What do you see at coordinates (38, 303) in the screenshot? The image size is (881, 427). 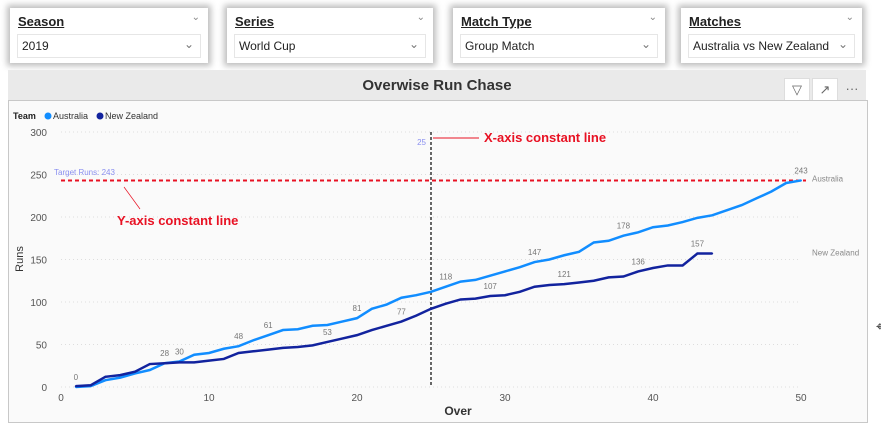 I see `y-tick-label: 100` at bounding box center [38, 303].